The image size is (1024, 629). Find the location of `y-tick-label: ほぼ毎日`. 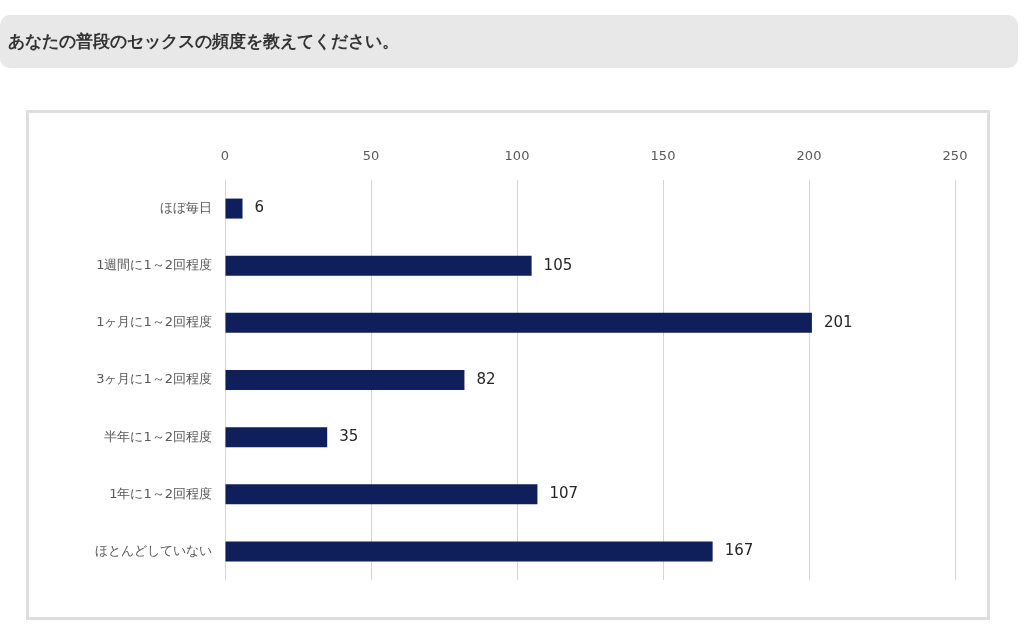

y-tick-label: ほぼ毎日 is located at coordinates (186, 207).